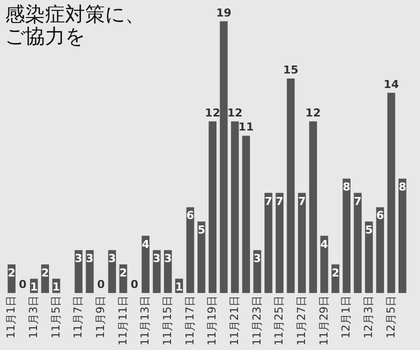 This screenshot has width=420, height=350. What do you see at coordinates (301, 321) in the screenshot?
I see `x-tick-label: 11月27日` at bounding box center [301, 321].